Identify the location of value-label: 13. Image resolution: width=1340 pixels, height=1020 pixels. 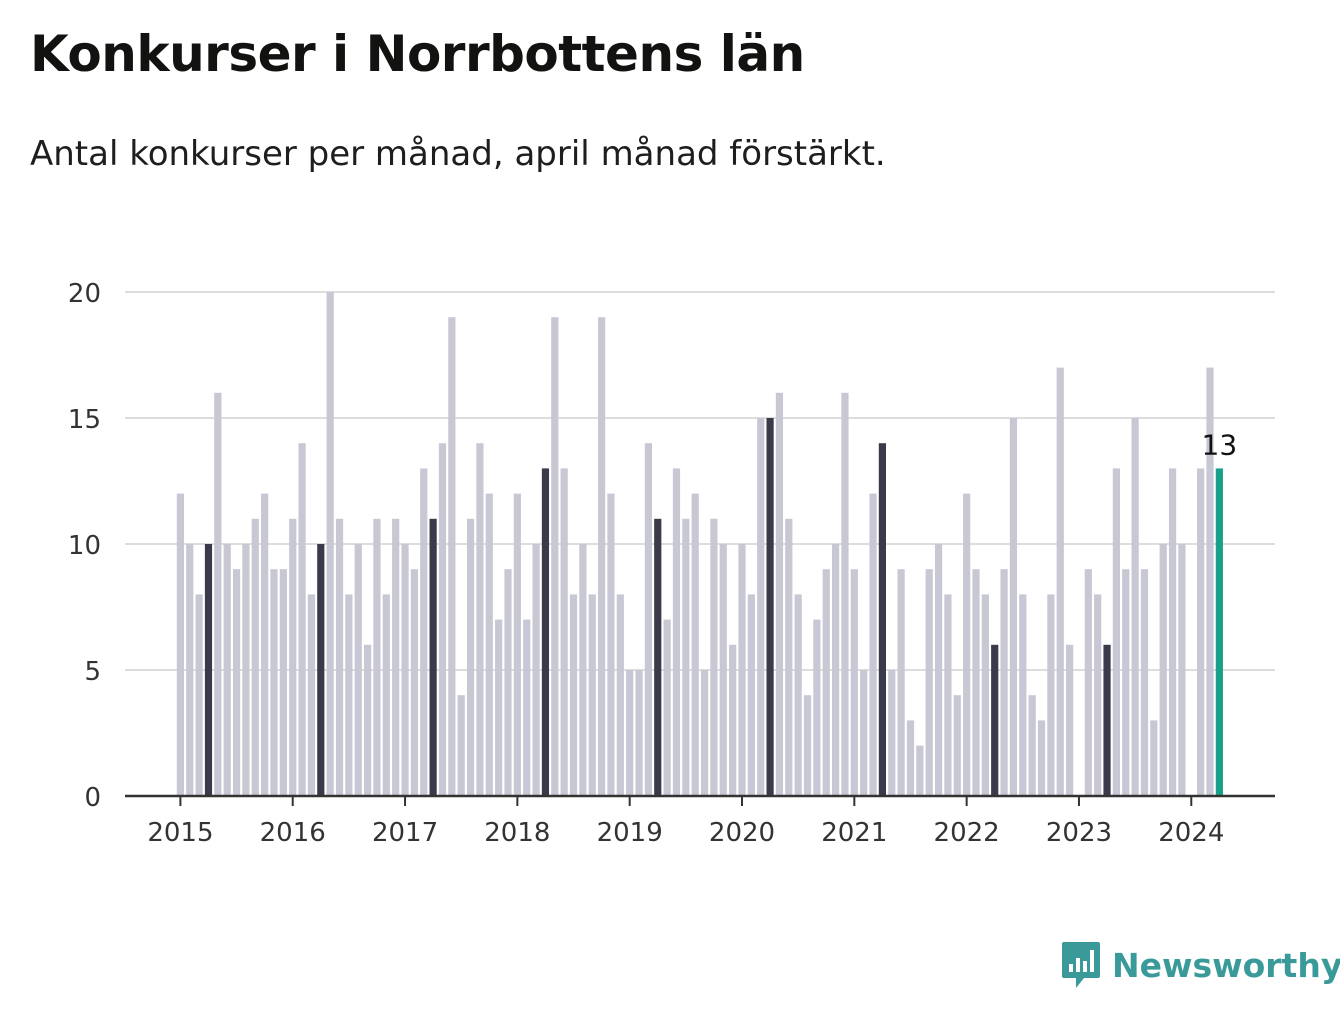
(1220, 444).